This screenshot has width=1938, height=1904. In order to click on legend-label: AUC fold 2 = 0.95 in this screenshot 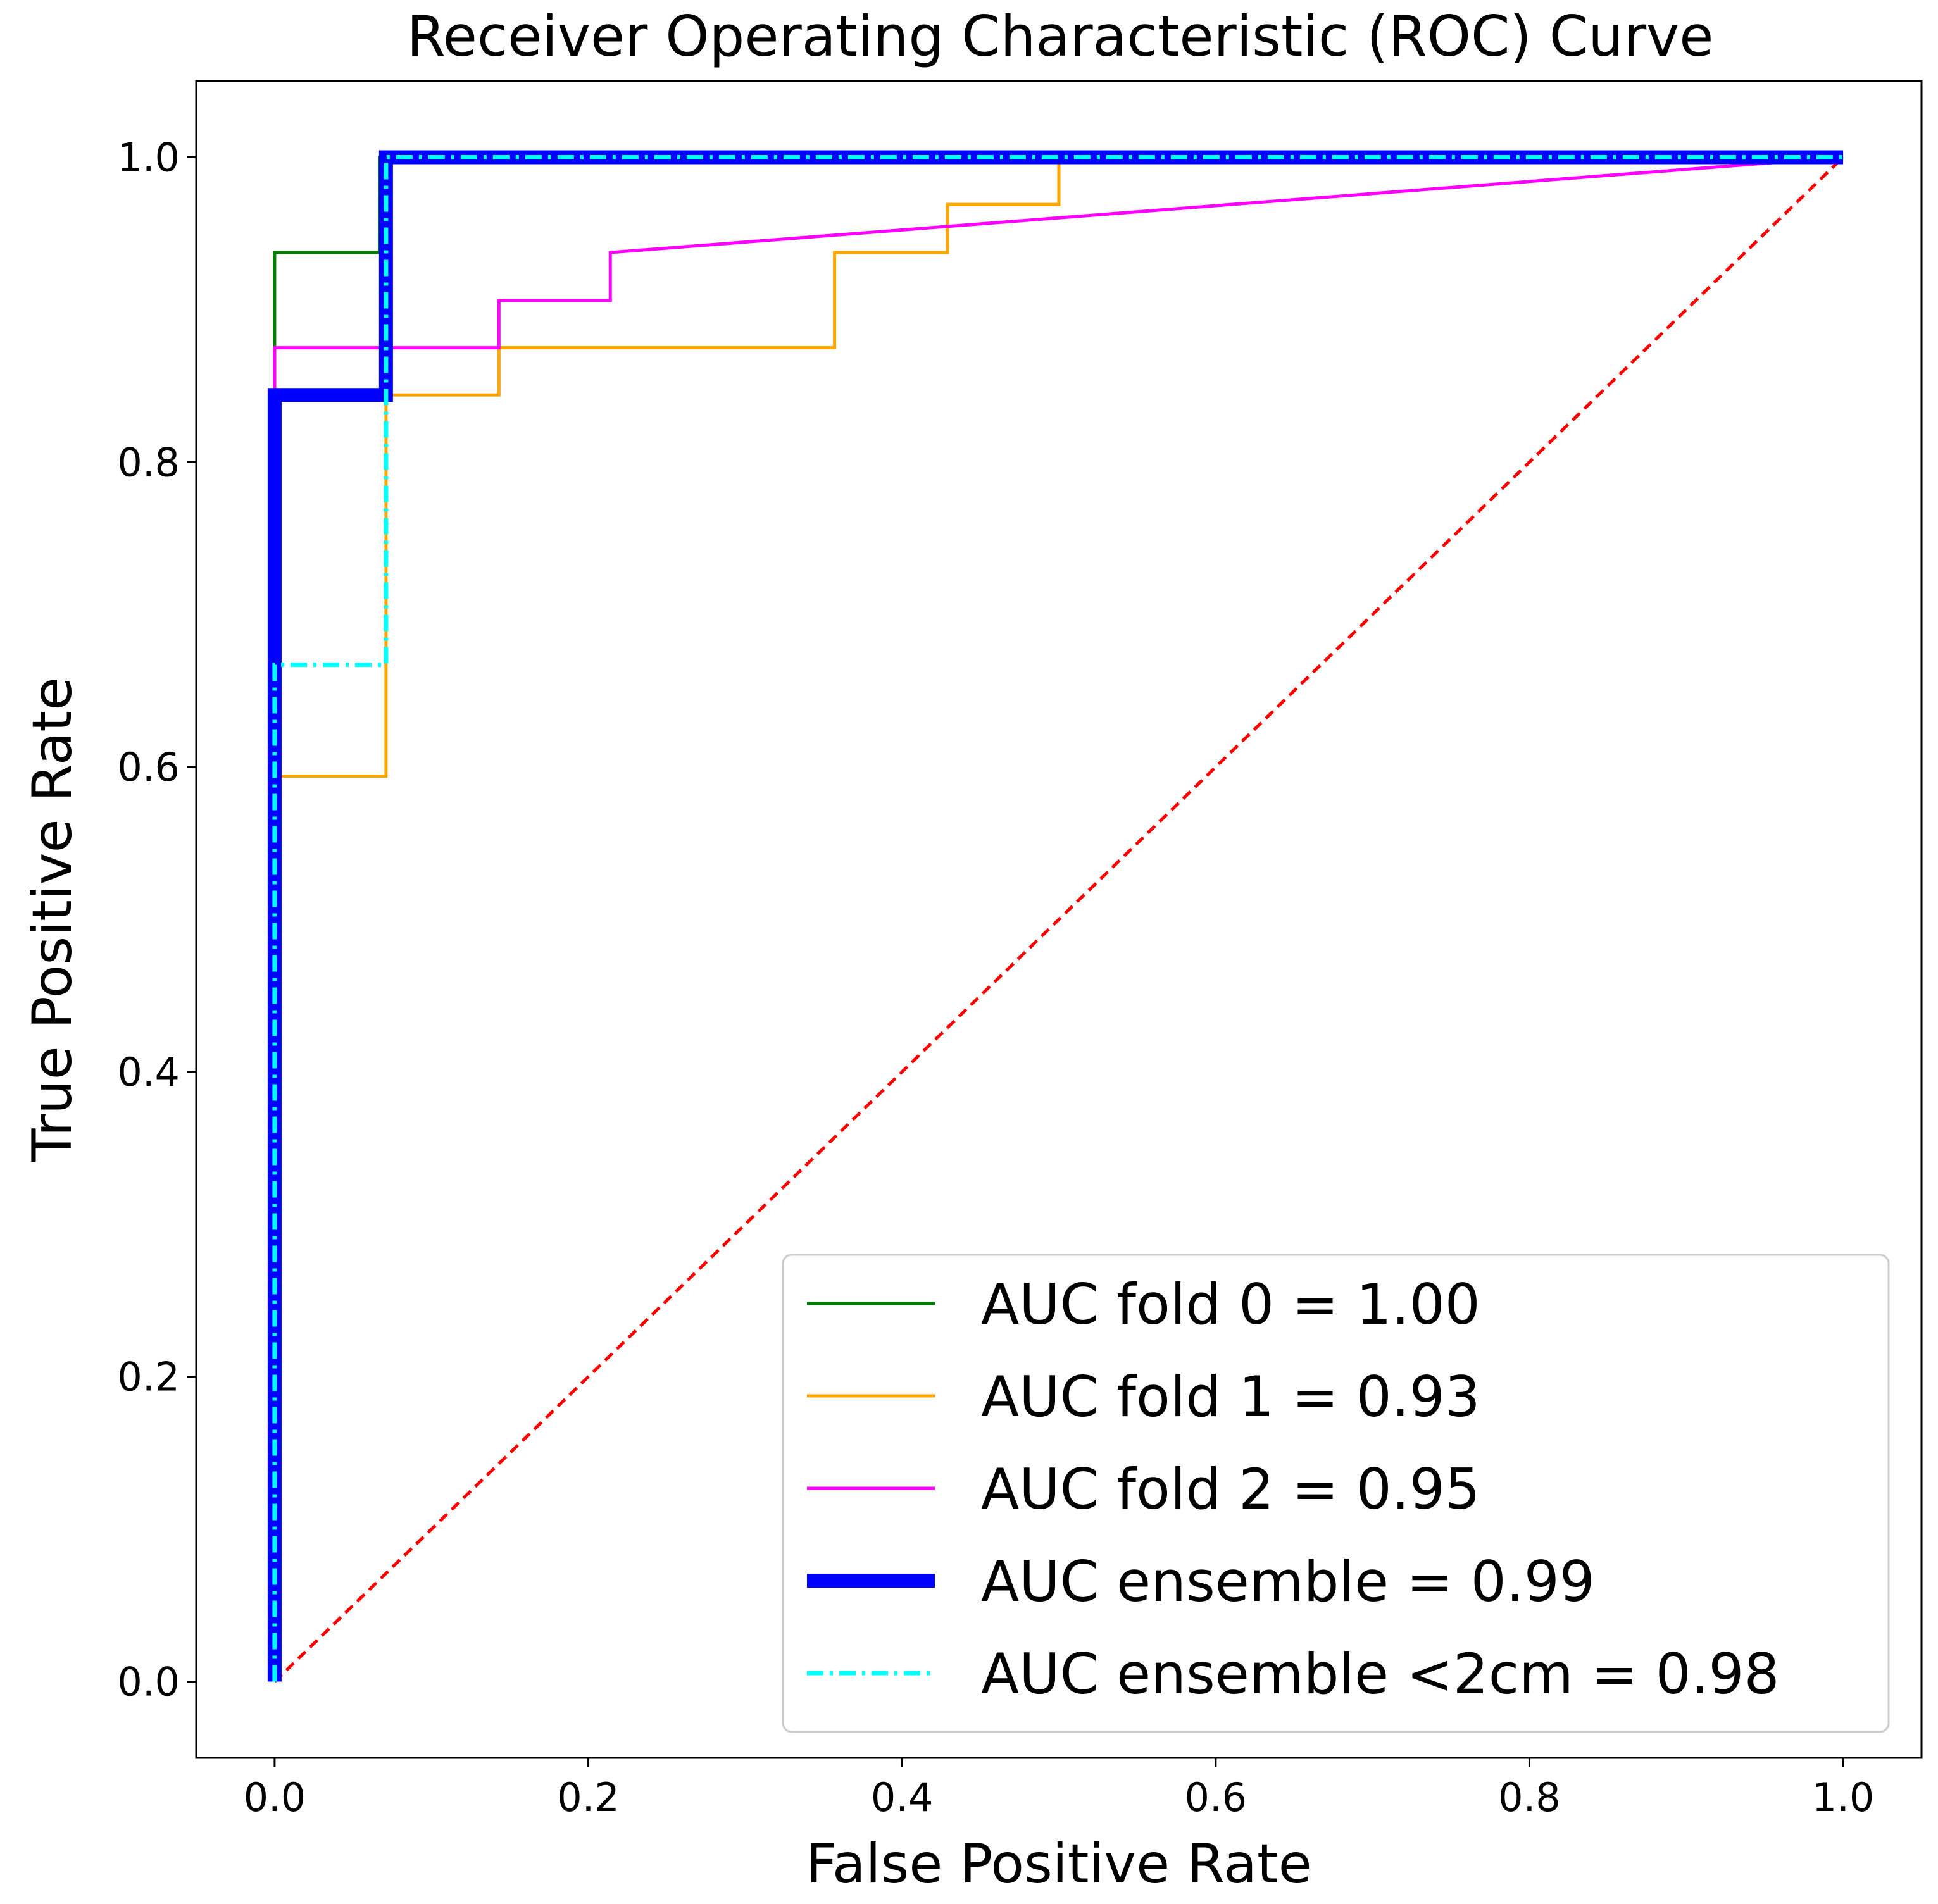, I will do `click(1230, 1489)`.